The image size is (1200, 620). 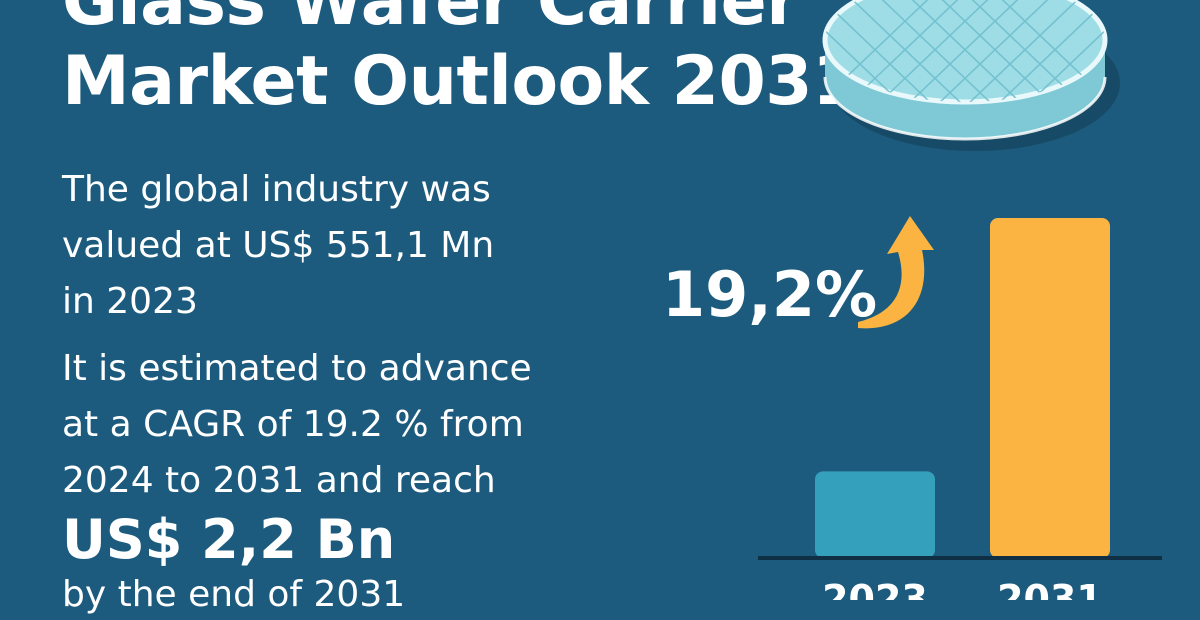 I want to click on future-market-value: US$ 2,2 Bn, so click(x=229, y=539).